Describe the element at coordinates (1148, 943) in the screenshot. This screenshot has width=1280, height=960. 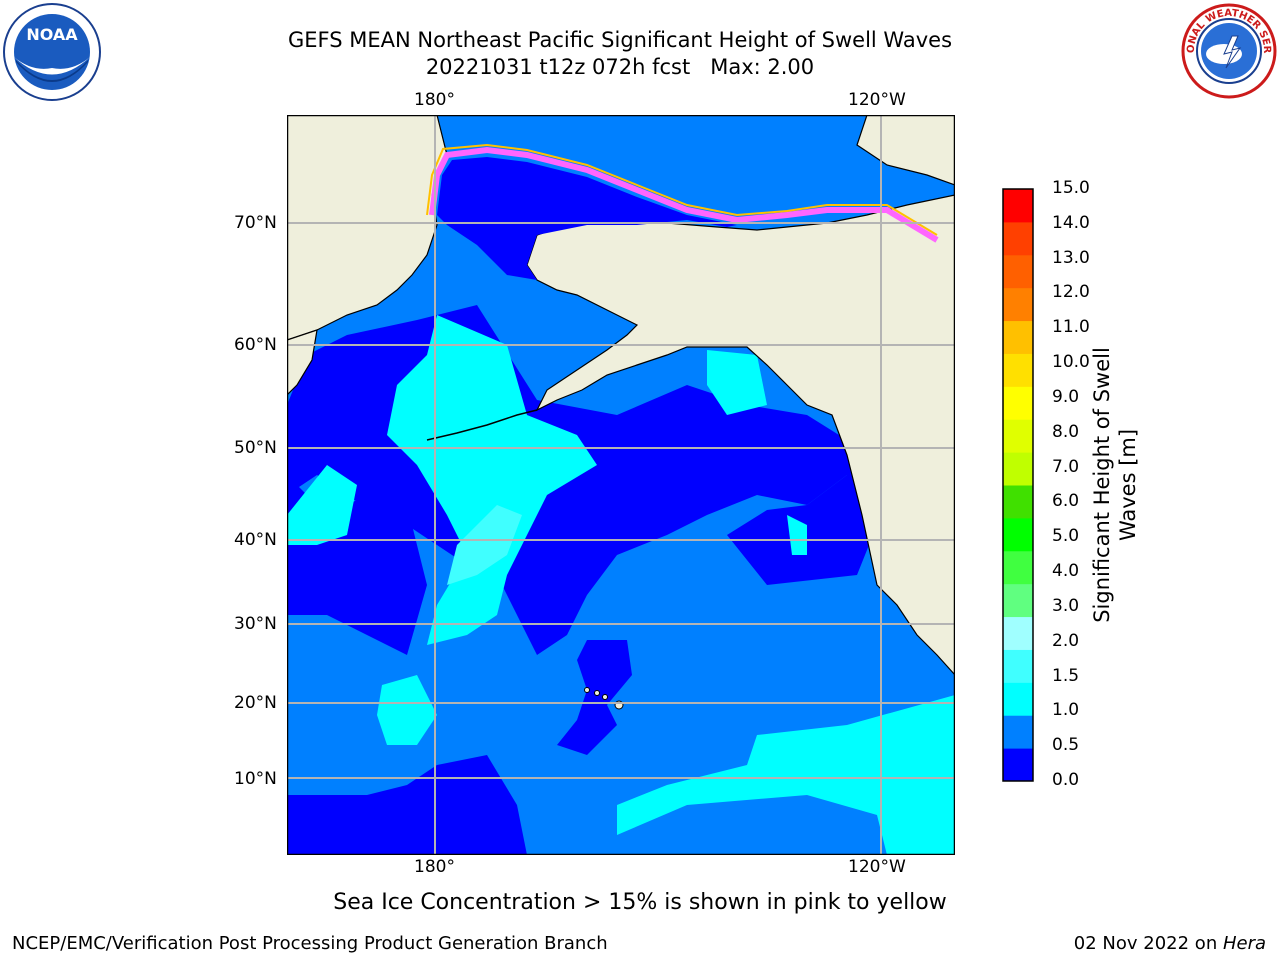
I see `footer-date: 02 Nov 2022 on` at that location.